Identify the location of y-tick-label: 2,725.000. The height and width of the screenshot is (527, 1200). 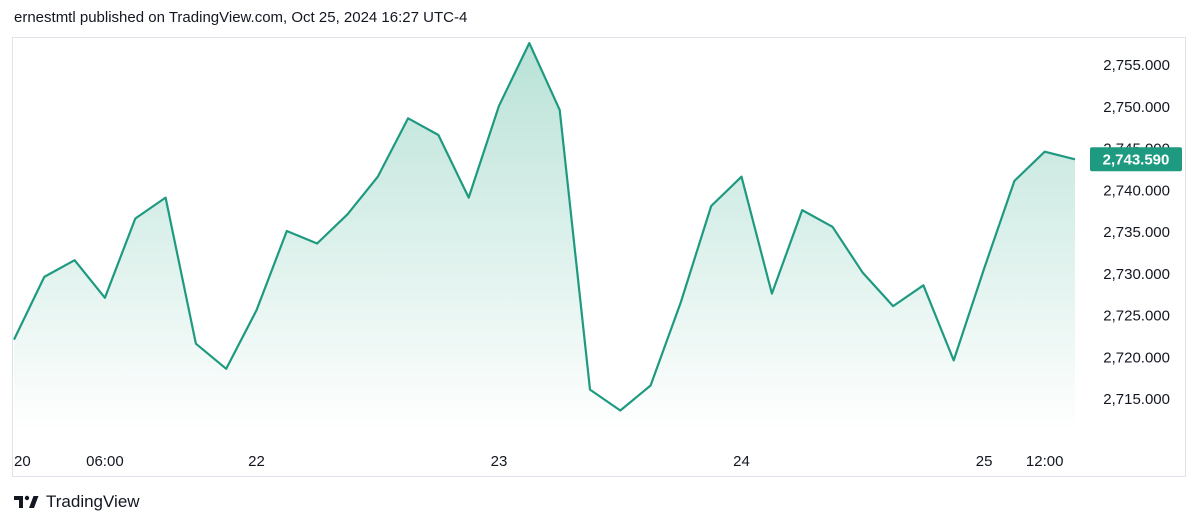
(1136, 316).